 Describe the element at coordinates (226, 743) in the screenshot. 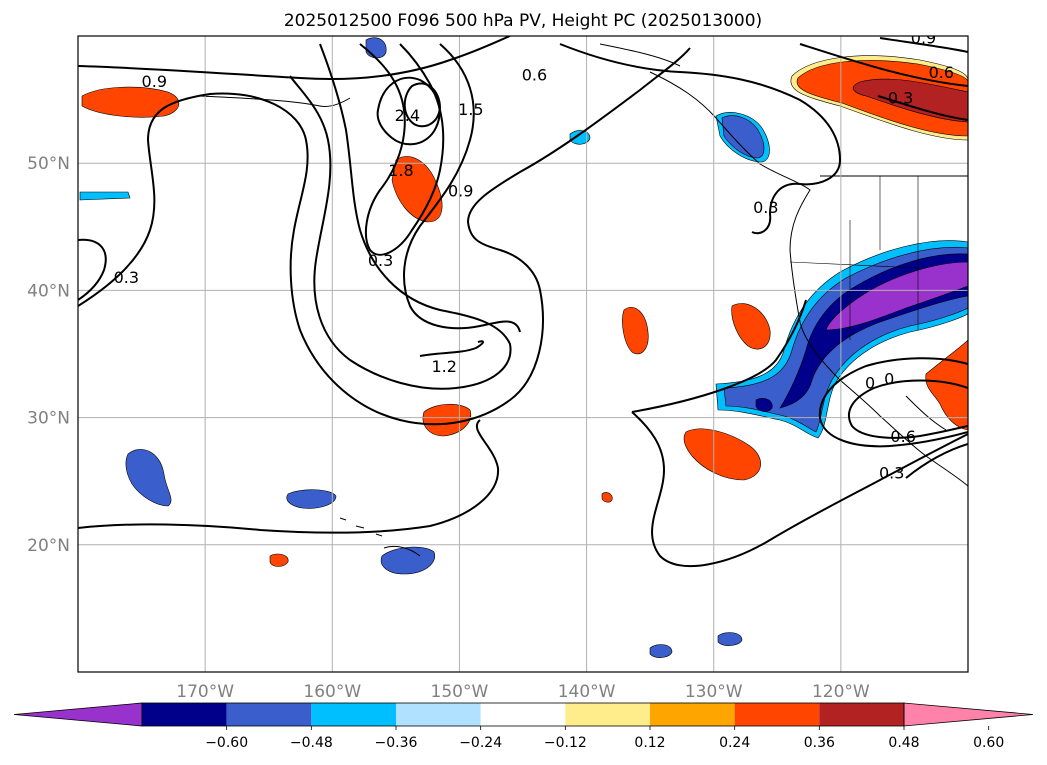

I see `colorbar-tick-label: −0.60` at that location.